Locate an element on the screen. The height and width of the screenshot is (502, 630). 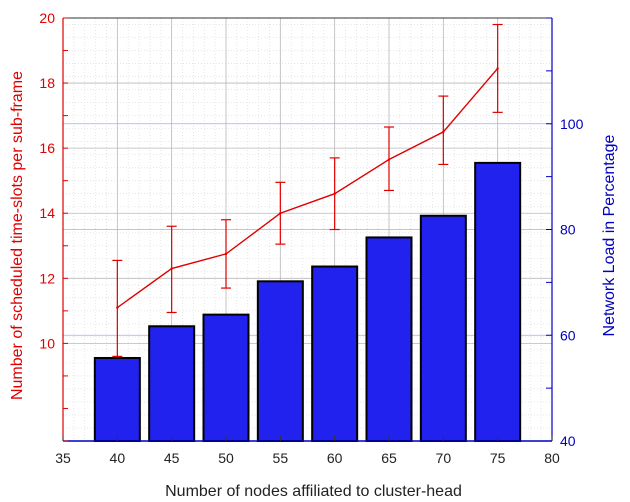
y-axis-right-title: Network Load in Percentage is located at coordinates (609, 235).